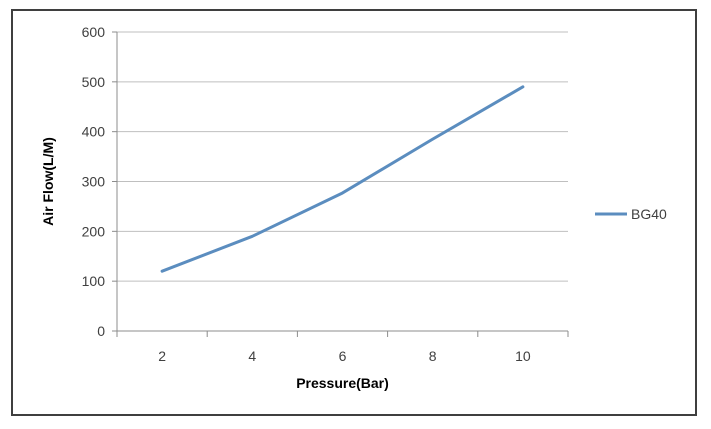 This screenshot has width=711, height=429. Describe the element at coordinates (433, 356) in the screenshot. I see `x-tick-label: 8` at that location.